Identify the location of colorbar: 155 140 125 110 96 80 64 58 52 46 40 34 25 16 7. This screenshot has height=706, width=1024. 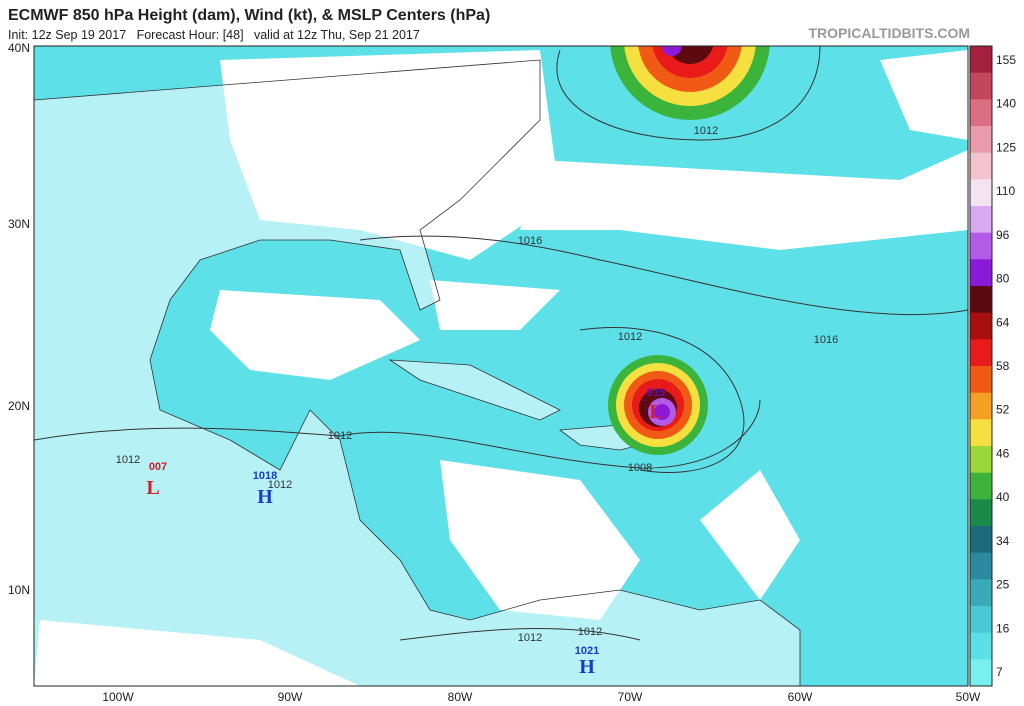
(992, 366).